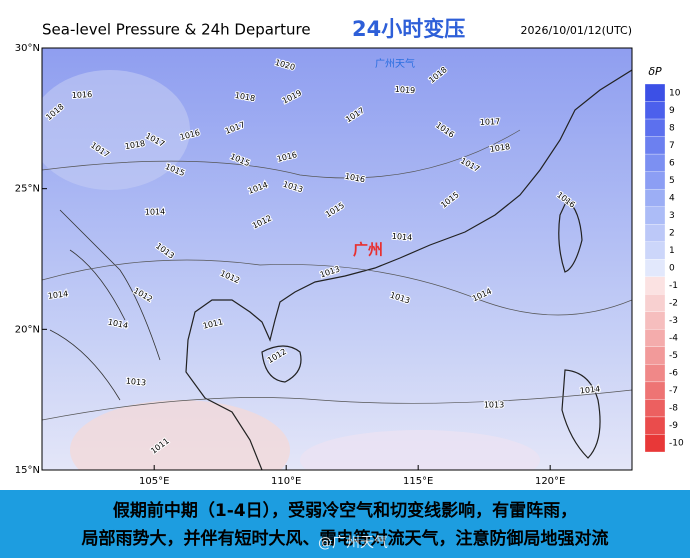 The height and width of the screenshot is (558, 690). Describe the element at coordinates (675, 93) in the screenshot. I see `colorbar-tick-label: 10` at that location.